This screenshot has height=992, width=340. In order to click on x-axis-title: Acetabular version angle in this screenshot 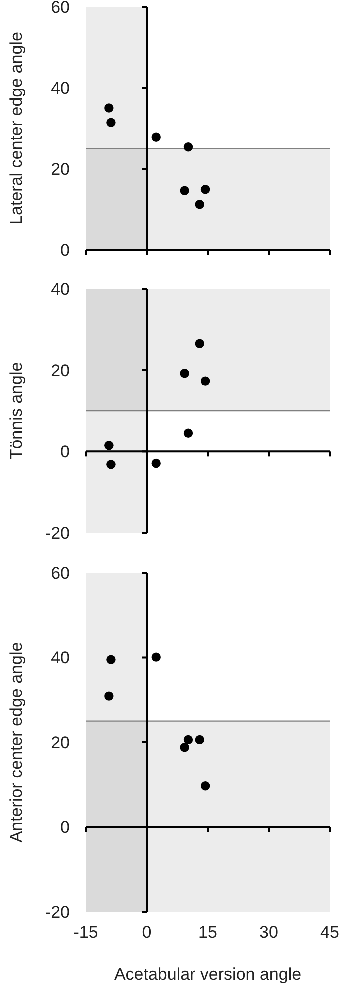, I will do `click(208, 974)`.